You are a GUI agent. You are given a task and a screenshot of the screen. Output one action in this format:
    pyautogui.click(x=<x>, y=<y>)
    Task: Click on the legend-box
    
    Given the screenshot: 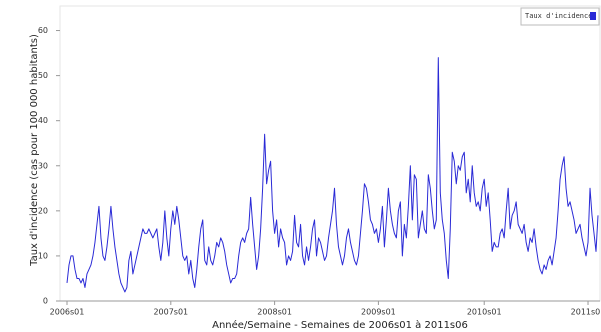 What is the action you would take?
    pyautogui.click(x=560, y=16)
    